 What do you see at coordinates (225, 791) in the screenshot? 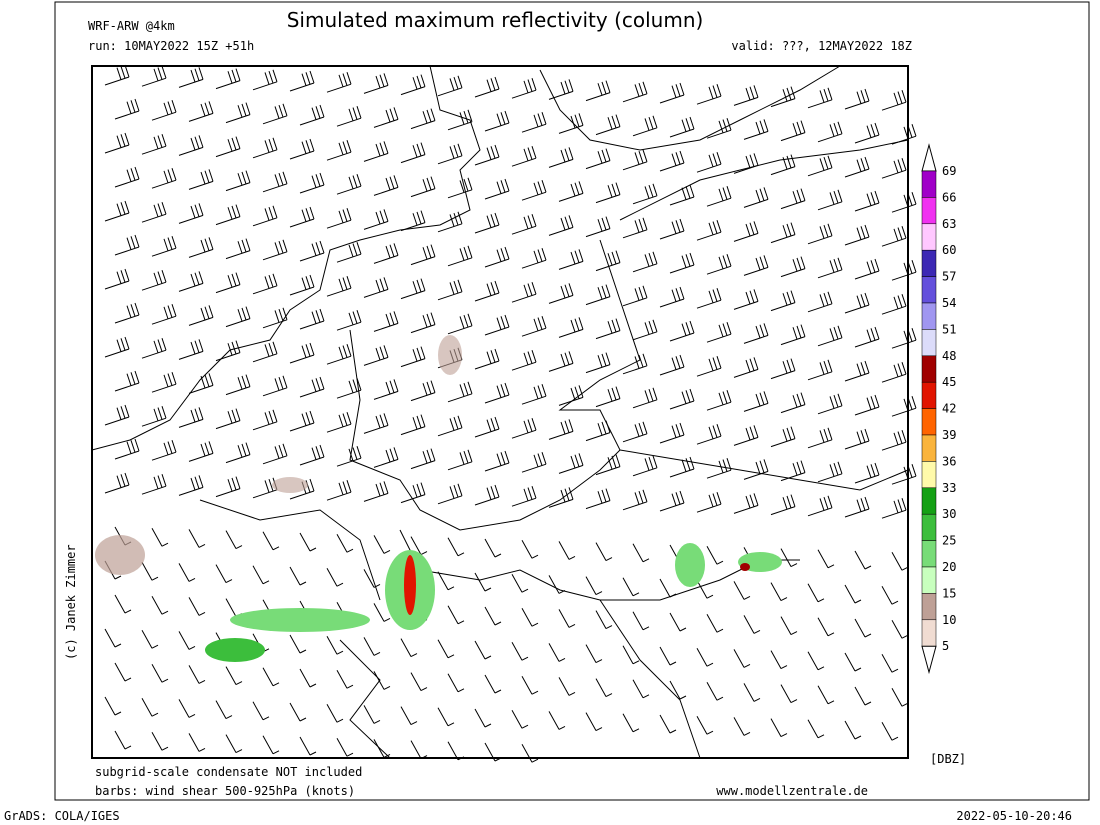
I see `note: barbs: wind shear 500-925hPa (knots)` at bounding box center [225, 791].